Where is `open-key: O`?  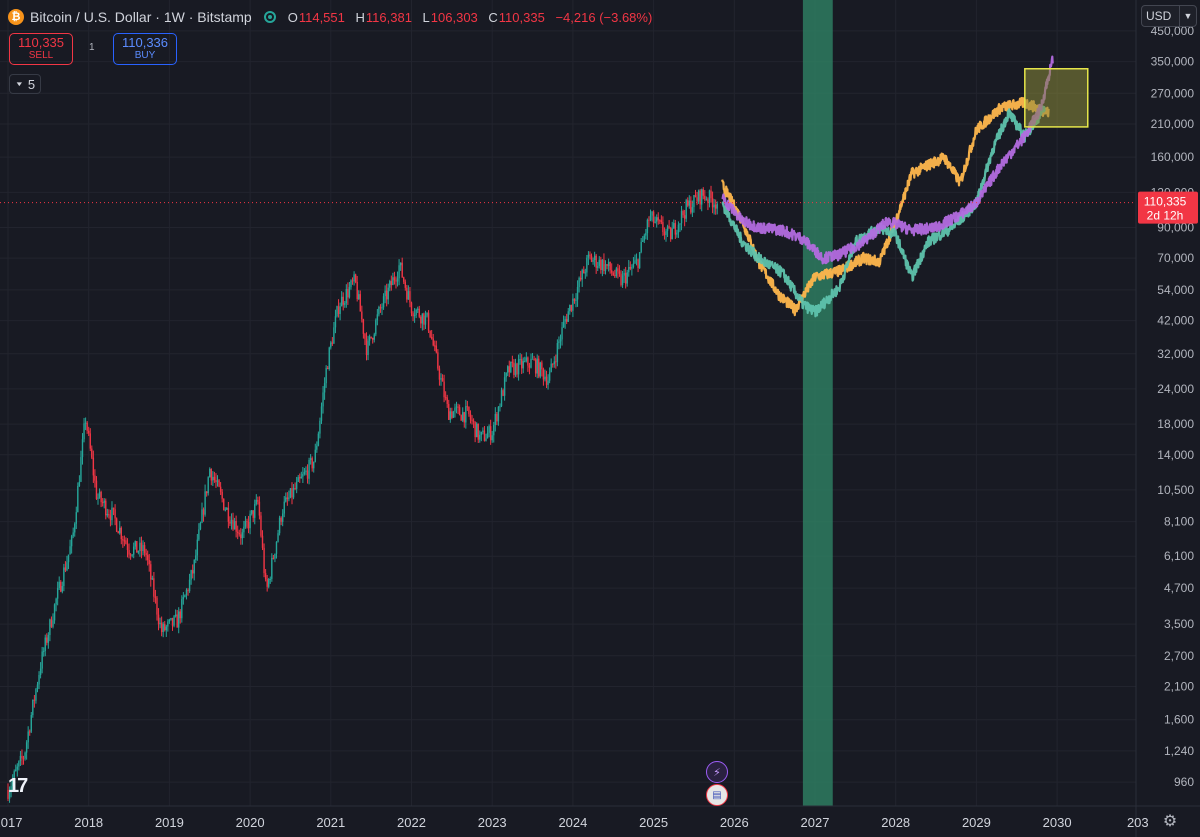 open-key: O is located at coordinates (292, 17).